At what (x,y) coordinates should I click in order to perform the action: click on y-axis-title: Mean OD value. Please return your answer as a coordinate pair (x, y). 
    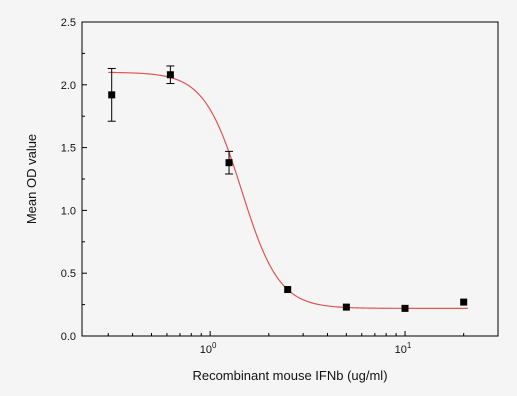
    Looking at the image, I should click on (31, 179).